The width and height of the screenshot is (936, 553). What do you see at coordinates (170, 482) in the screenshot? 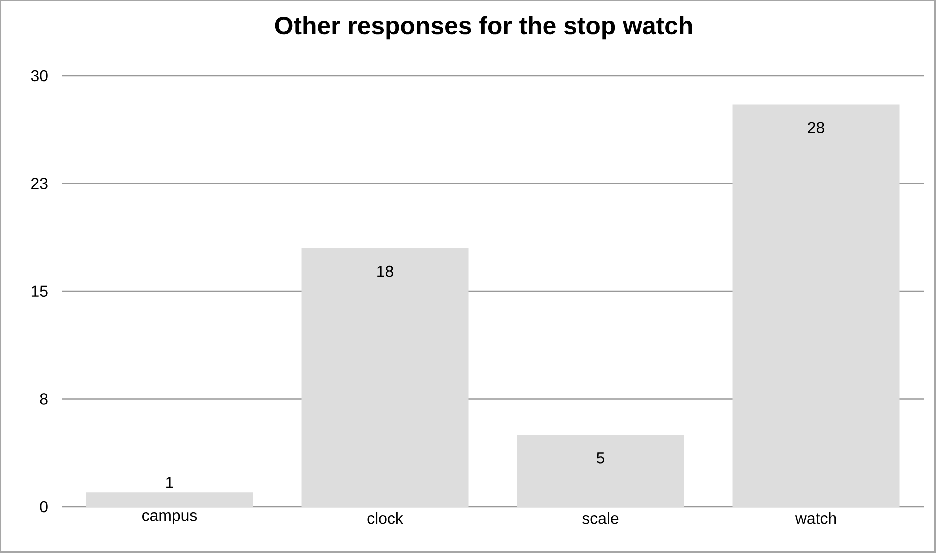
I see `data-label: 1` at bounding box center [170, 482].